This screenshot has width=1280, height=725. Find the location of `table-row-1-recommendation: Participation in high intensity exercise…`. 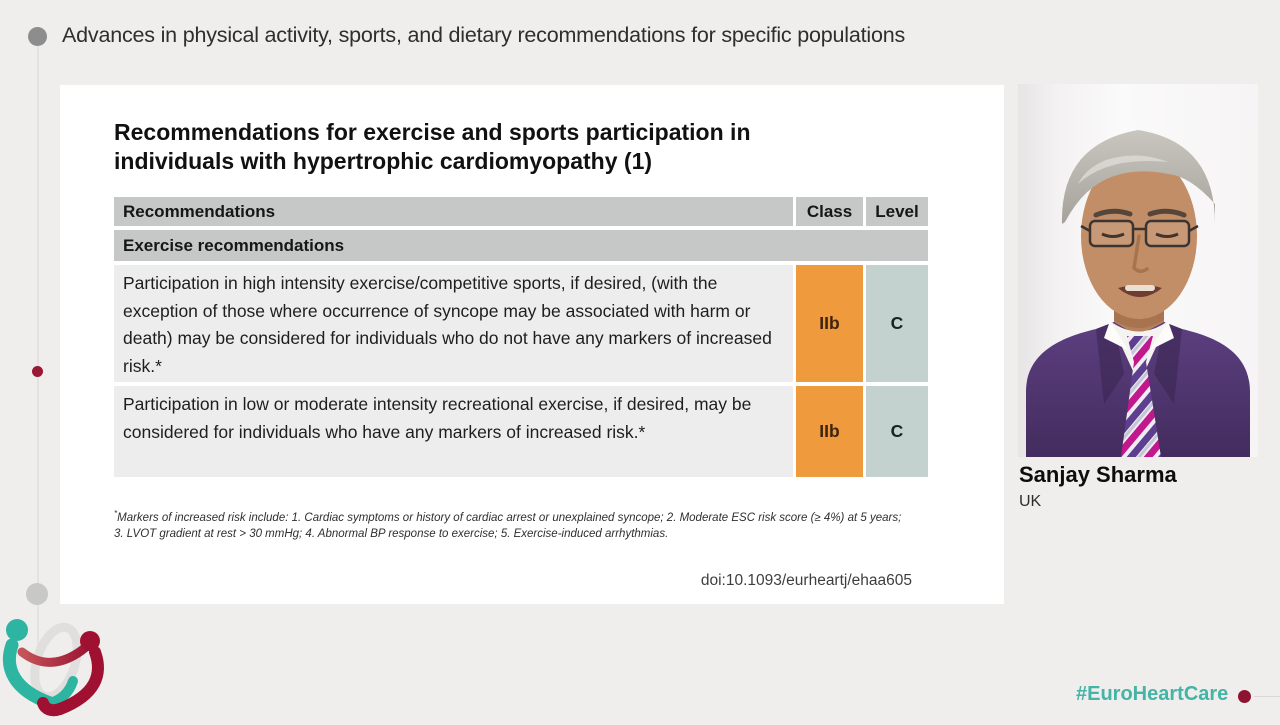

table-row-1-recommendation: Participation in high intensity exercise… is located at coordinates (453, 323).